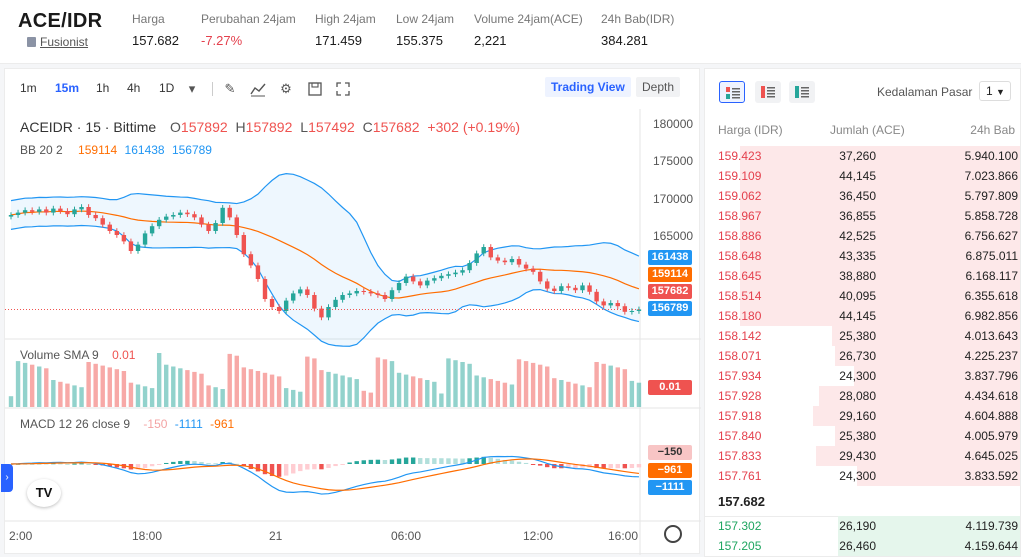 This screenshot has width=1021, height=557. I want to click on timeframe-1d: 1D, so click(167, 88).